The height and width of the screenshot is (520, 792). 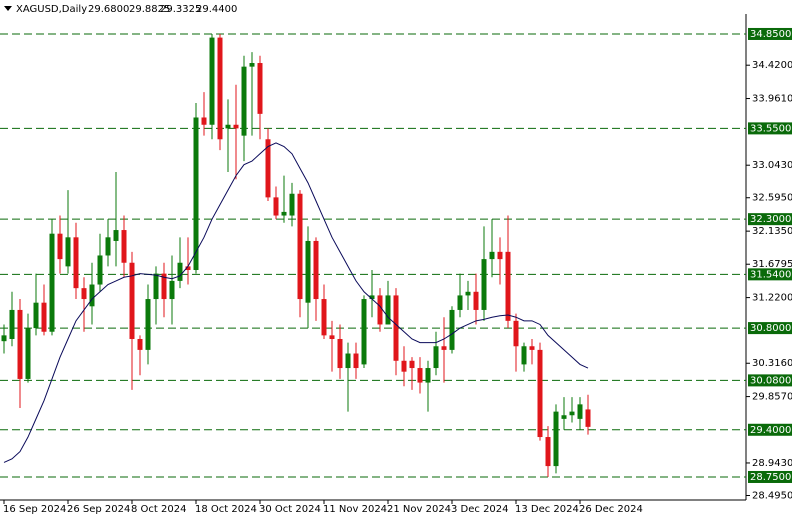 I want to click on level-label: 29.4000, so click(x=770, y=430).